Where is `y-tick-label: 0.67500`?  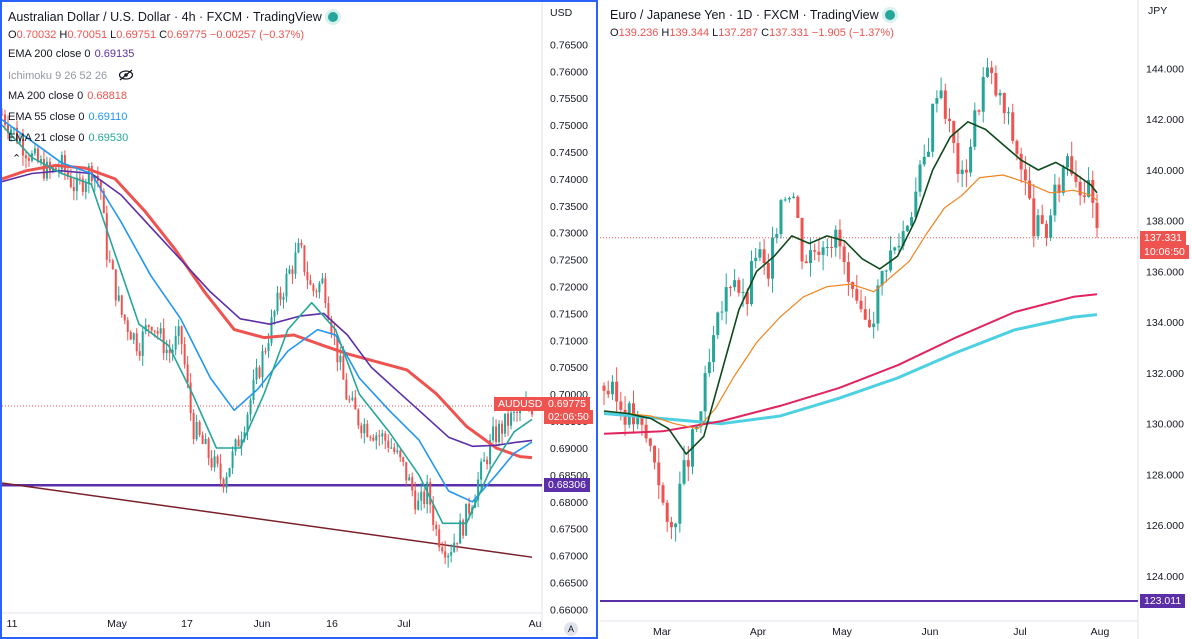
y-tick-label: 0.67500 is located at coordinates (569, 530).